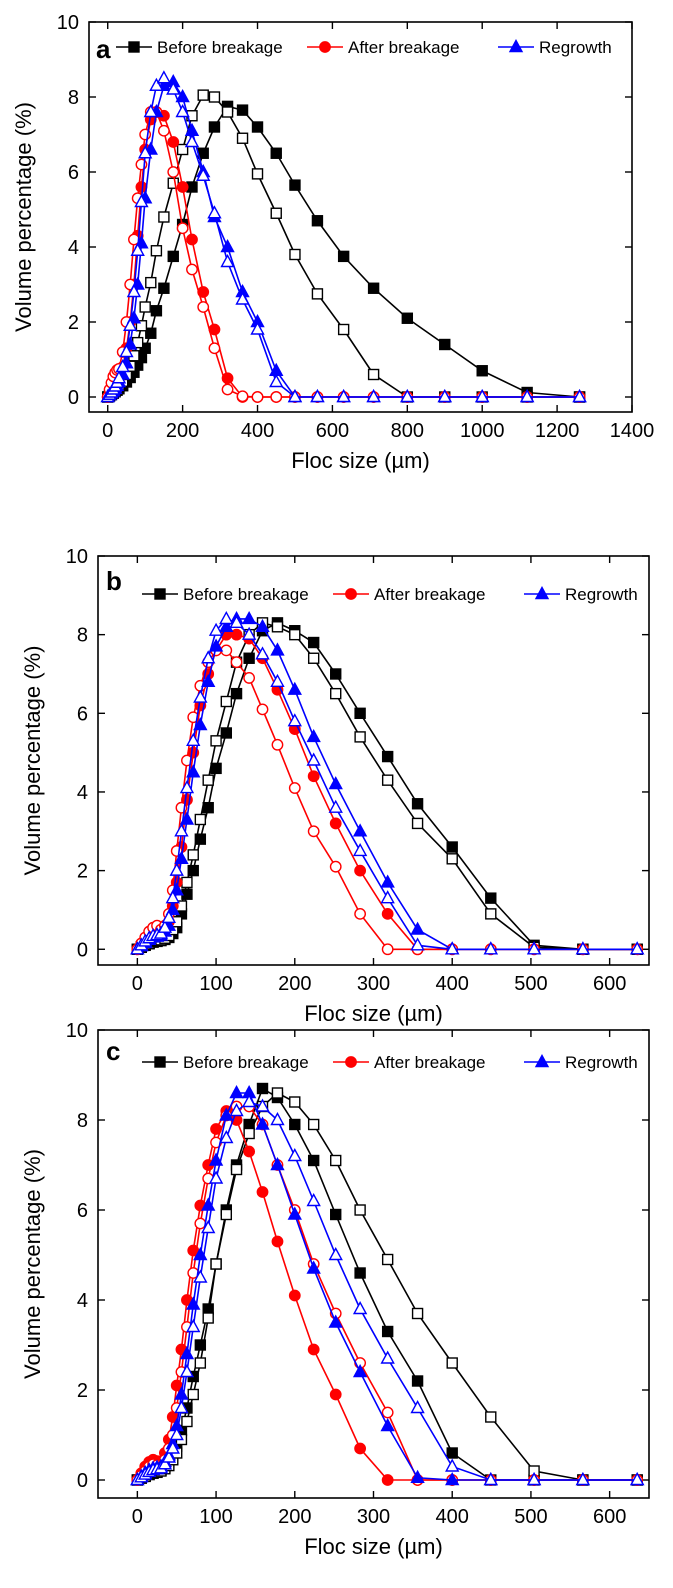 Image resolution: width=673 pixels, height=1588 pixels. I want to click on legend-label: Before breakage, so click(220, 47).